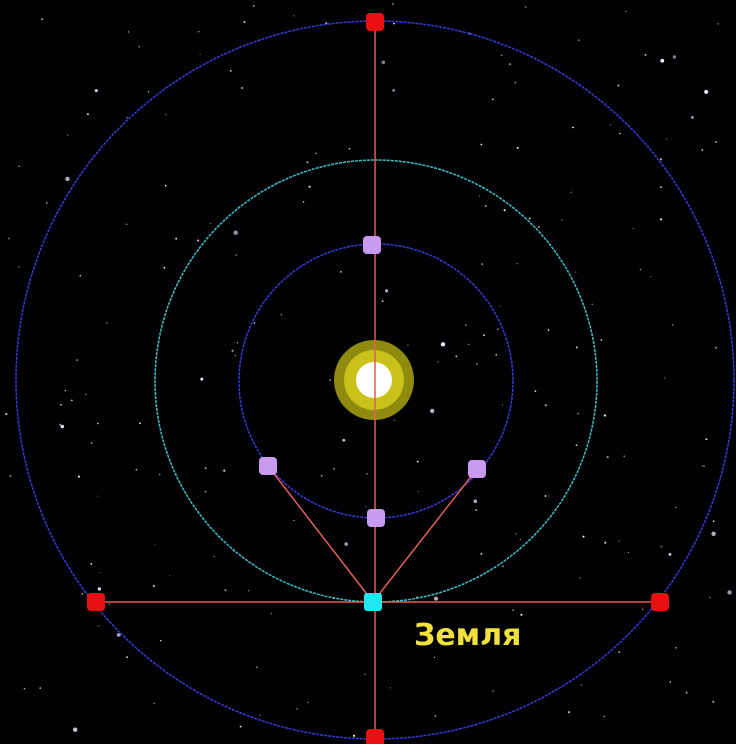  Describe the element at coordinates (467, 635) in the screenshot. I see `earth-label: Земля` at that location.